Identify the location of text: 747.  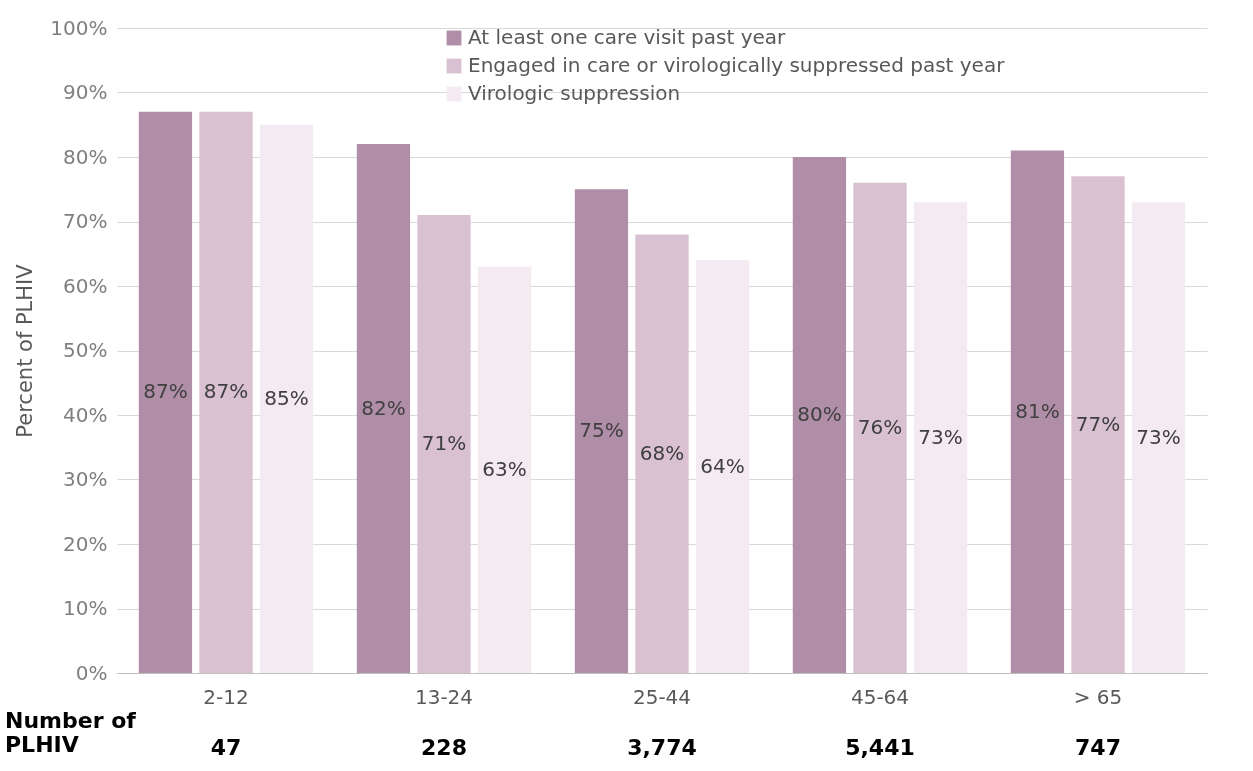
(1098, 747).